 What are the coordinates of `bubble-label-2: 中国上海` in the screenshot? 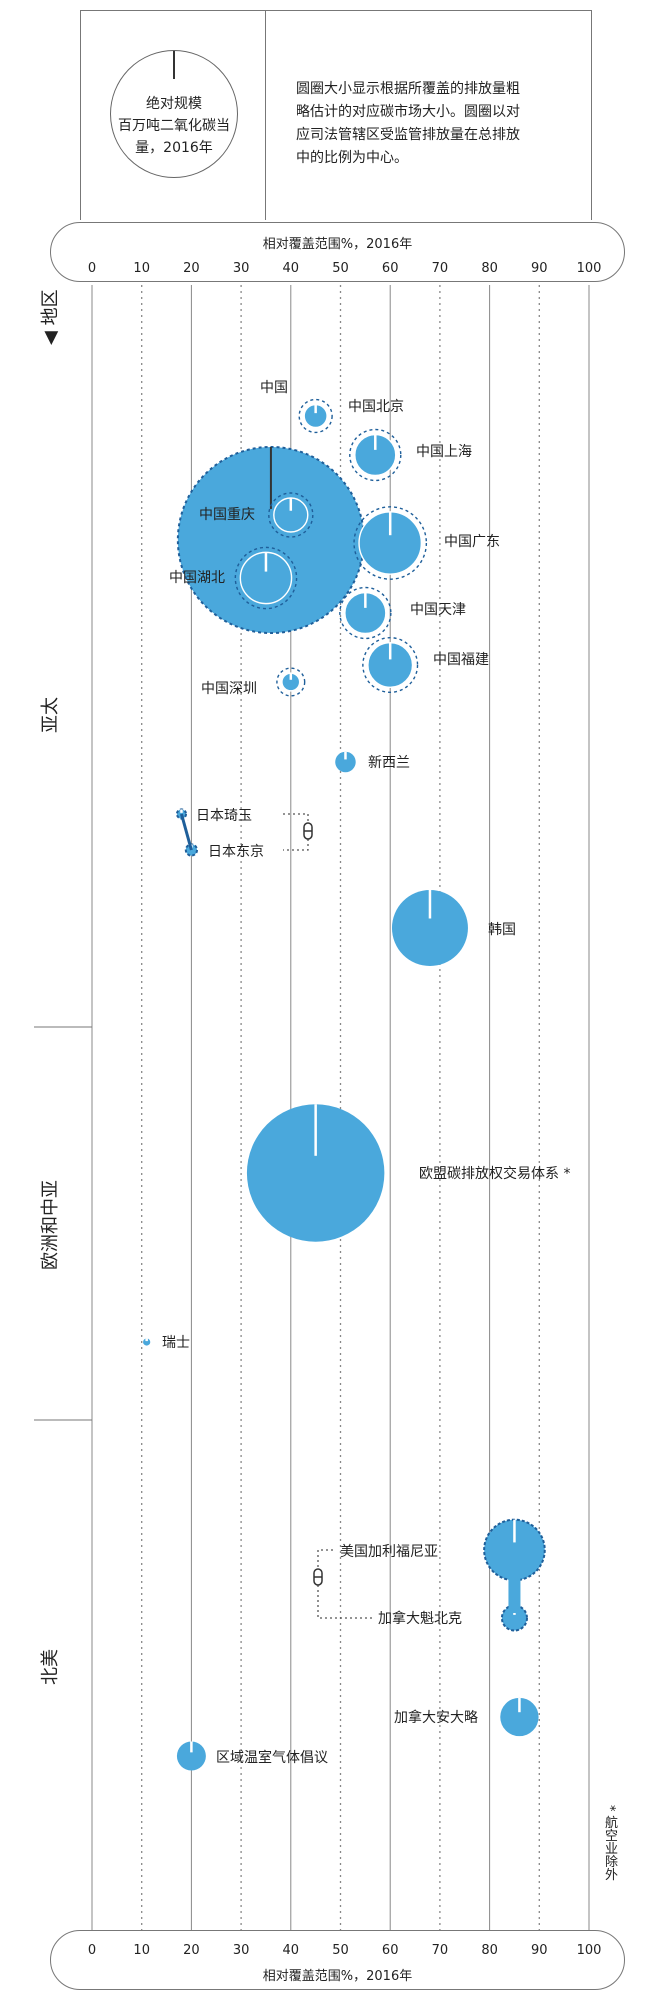 It's located at (444, 452).